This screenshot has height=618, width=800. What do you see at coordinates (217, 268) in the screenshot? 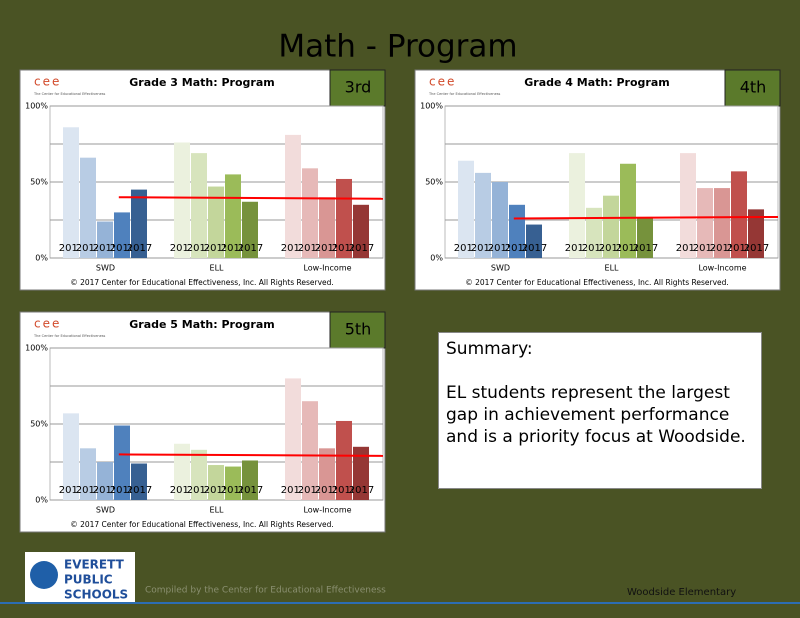
I see `x-tick-label: ELL` at bounding box center [217, 268].